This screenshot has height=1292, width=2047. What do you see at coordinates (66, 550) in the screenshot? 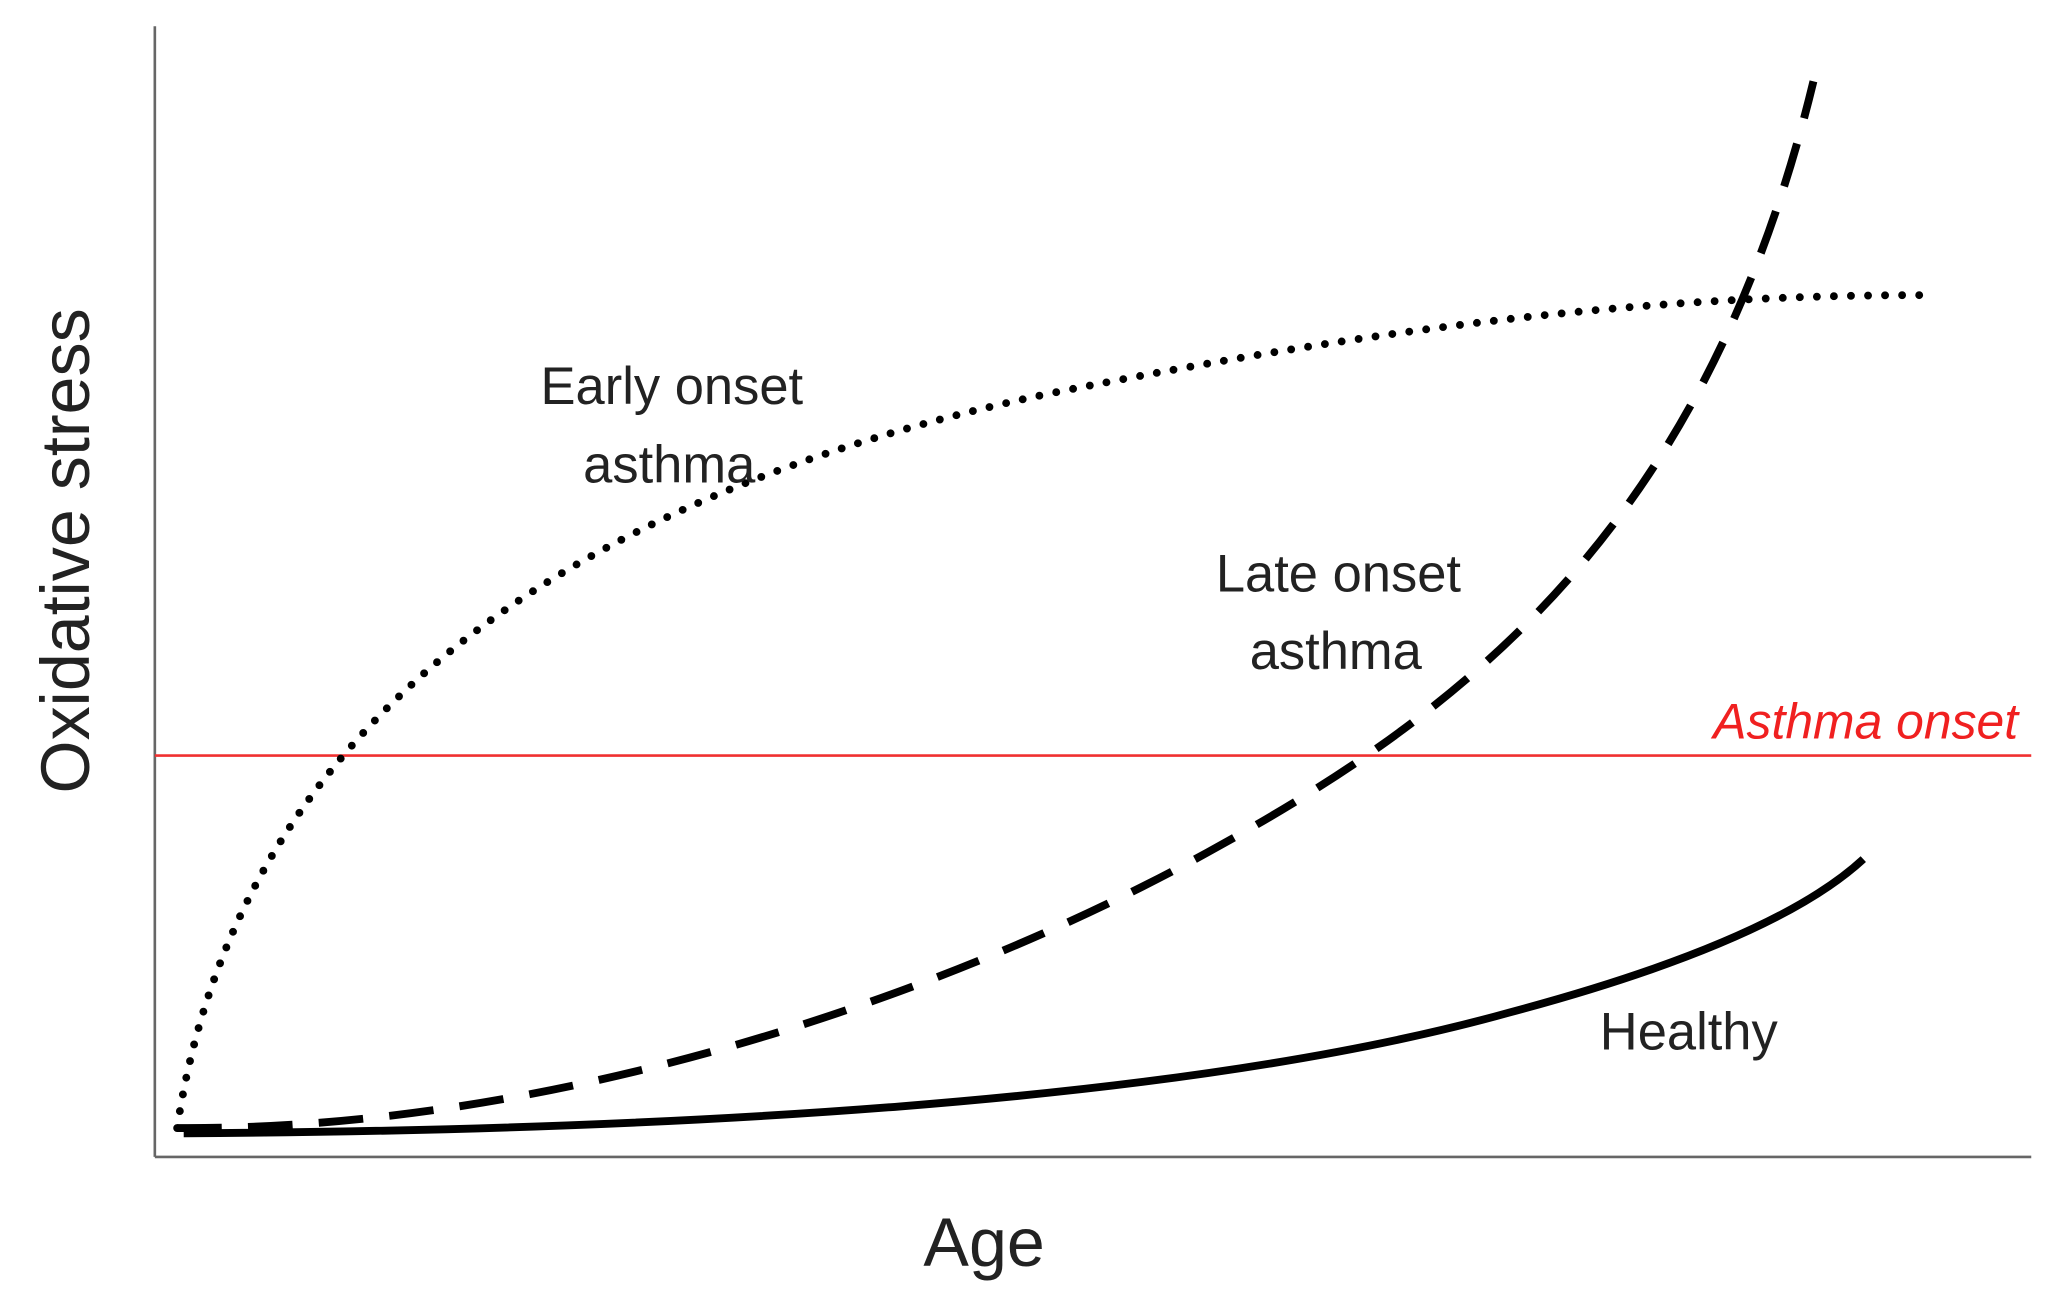
I see `y-axis-label: Oxidative stress` at bounding box center [66, 550].